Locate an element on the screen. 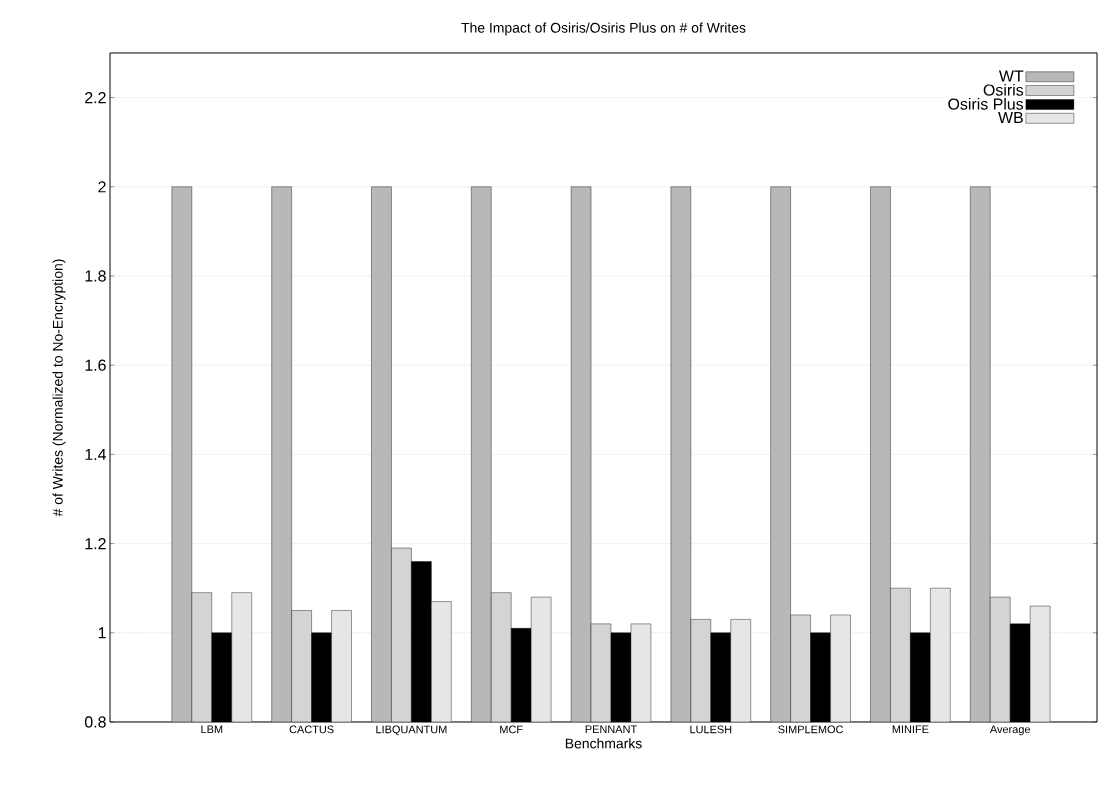  y-tick-label: 1.4 is located at coordinates (96, 454).